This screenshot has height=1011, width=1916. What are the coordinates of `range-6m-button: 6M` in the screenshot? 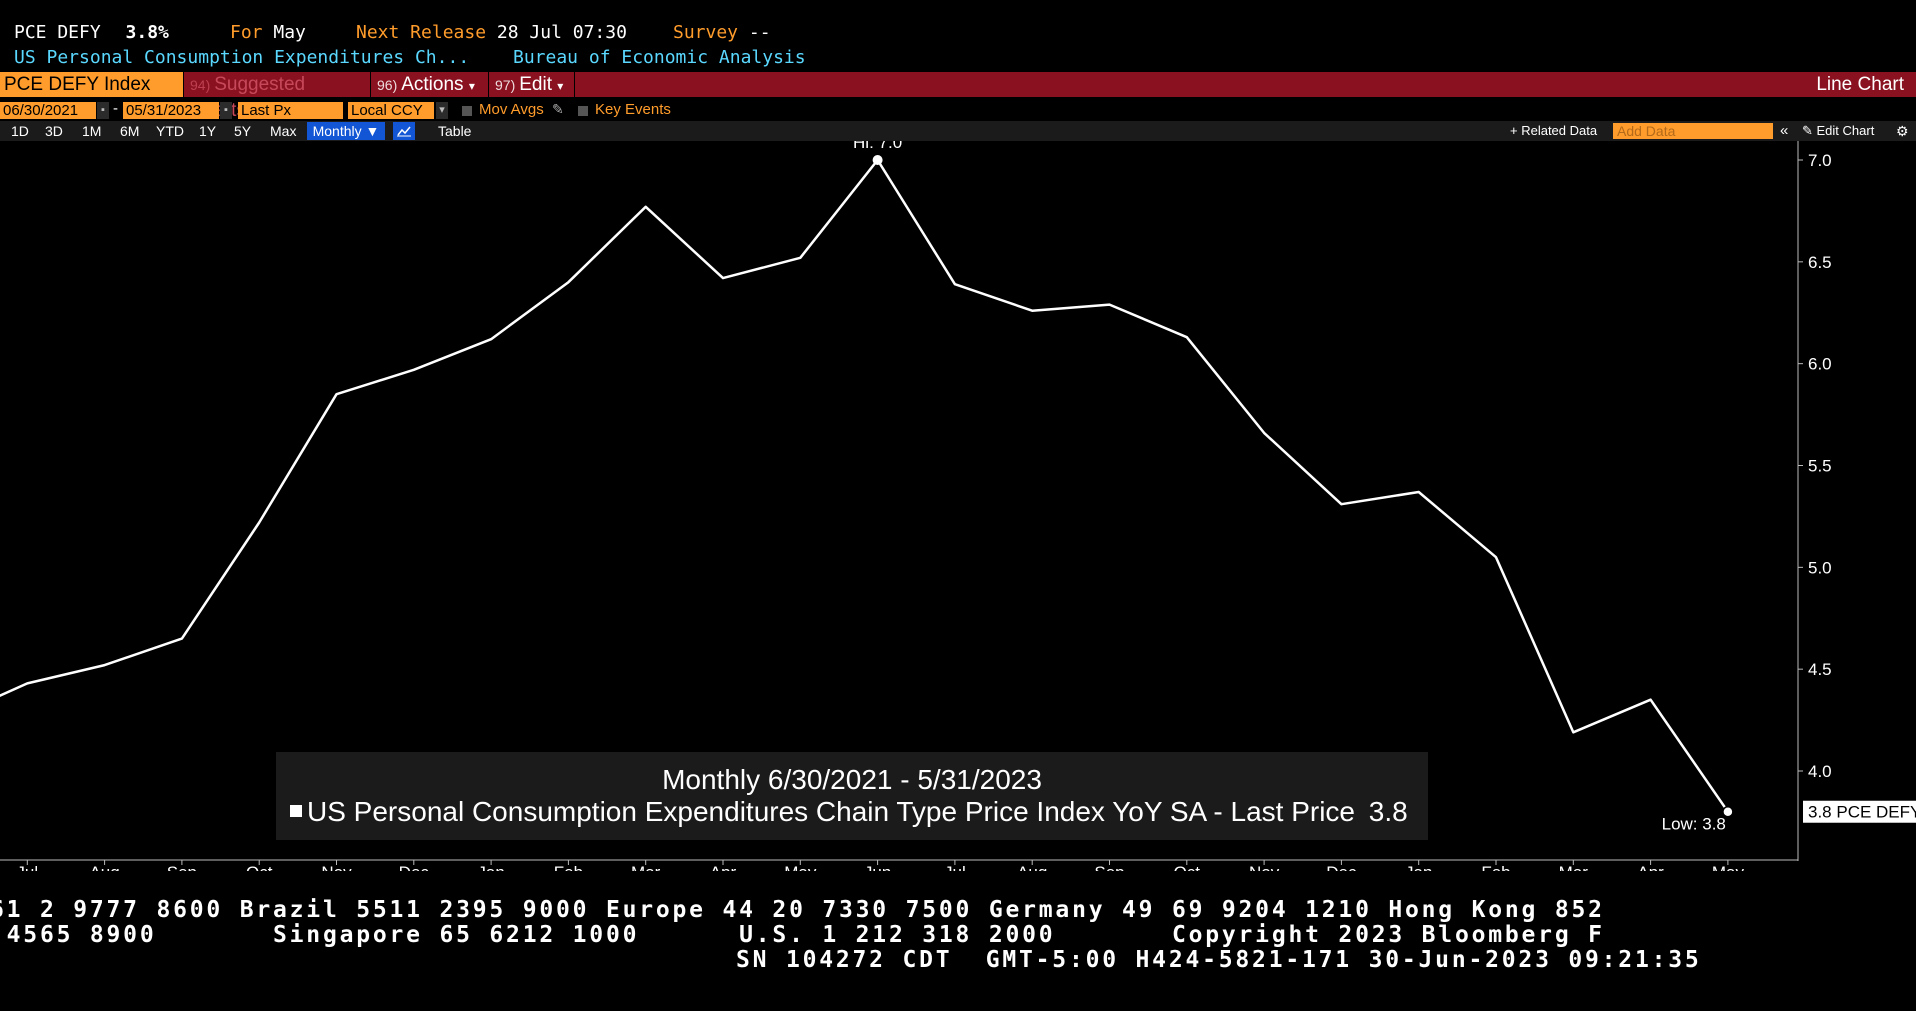 It's located at (130, 131).